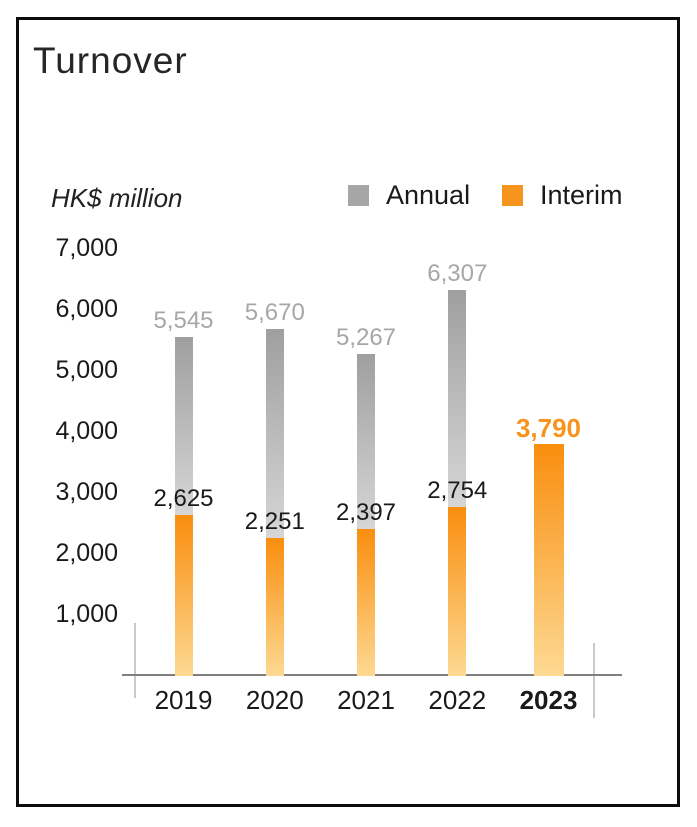  I want to click on legend-item-annual: Annual, so click(409, 195).